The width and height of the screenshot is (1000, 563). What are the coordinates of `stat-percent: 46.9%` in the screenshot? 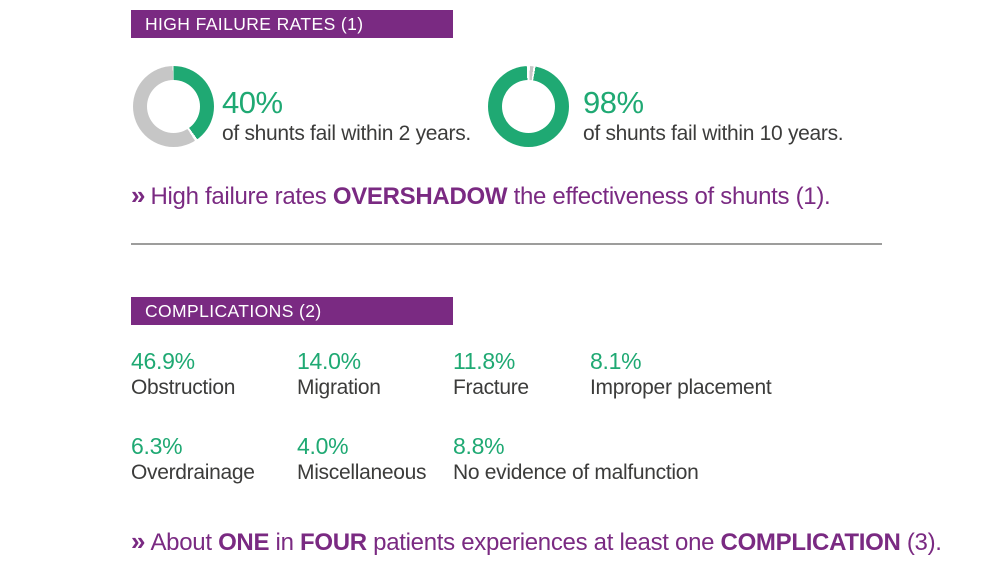 It's located at (163, 361).